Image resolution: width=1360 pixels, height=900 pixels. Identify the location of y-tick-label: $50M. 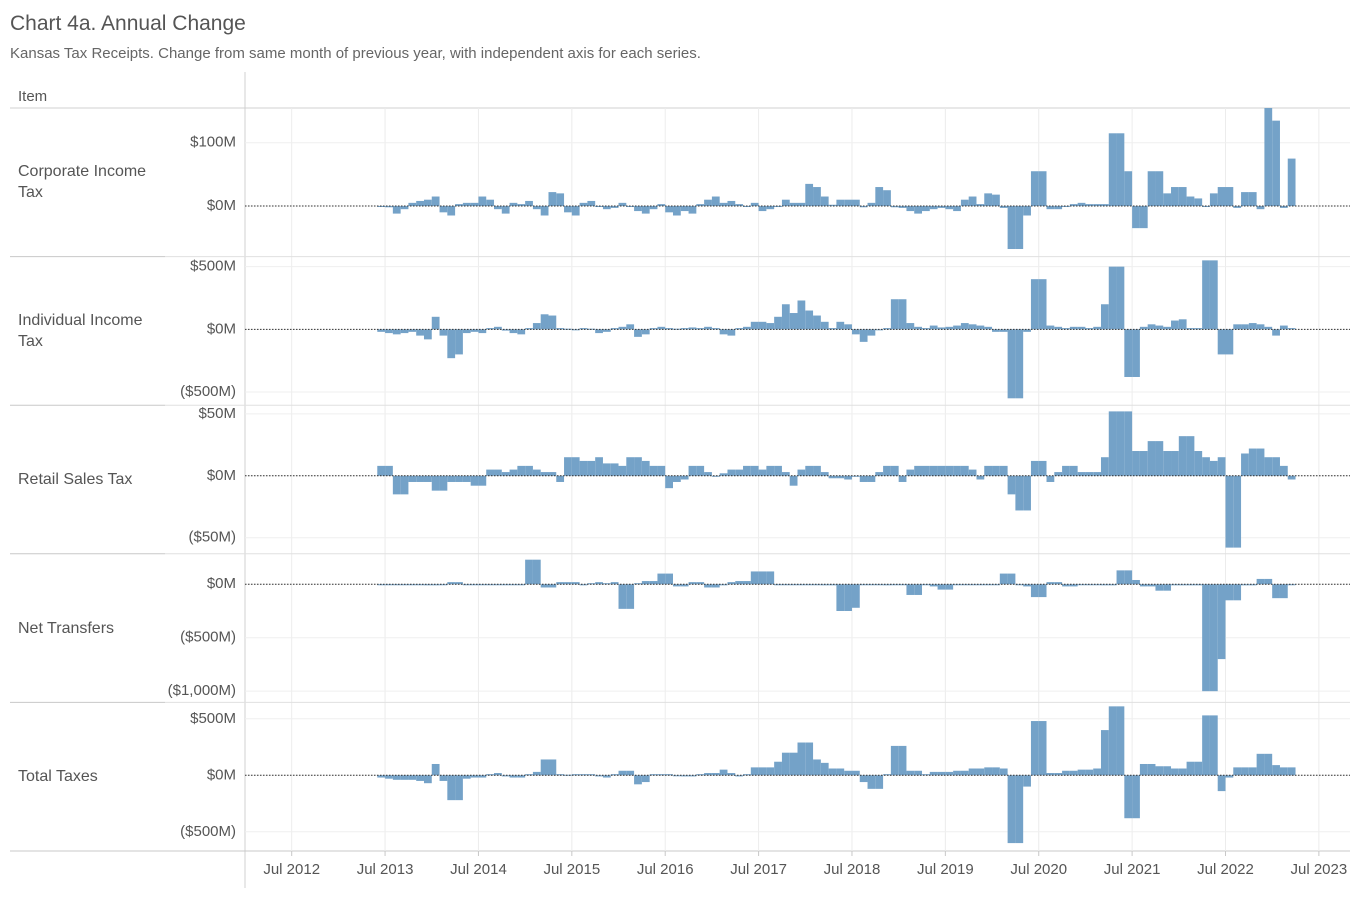
(217, 413).